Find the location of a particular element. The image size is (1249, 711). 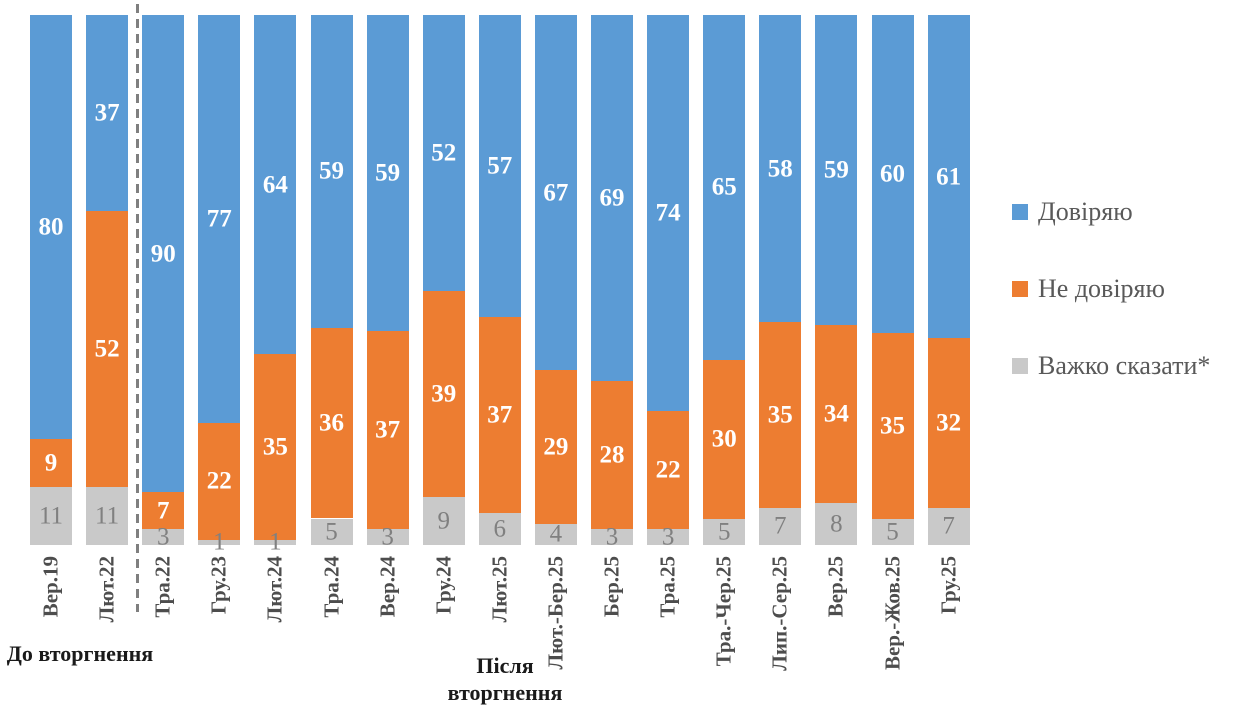

value-label: 39 is located at coordinates (444, 394).